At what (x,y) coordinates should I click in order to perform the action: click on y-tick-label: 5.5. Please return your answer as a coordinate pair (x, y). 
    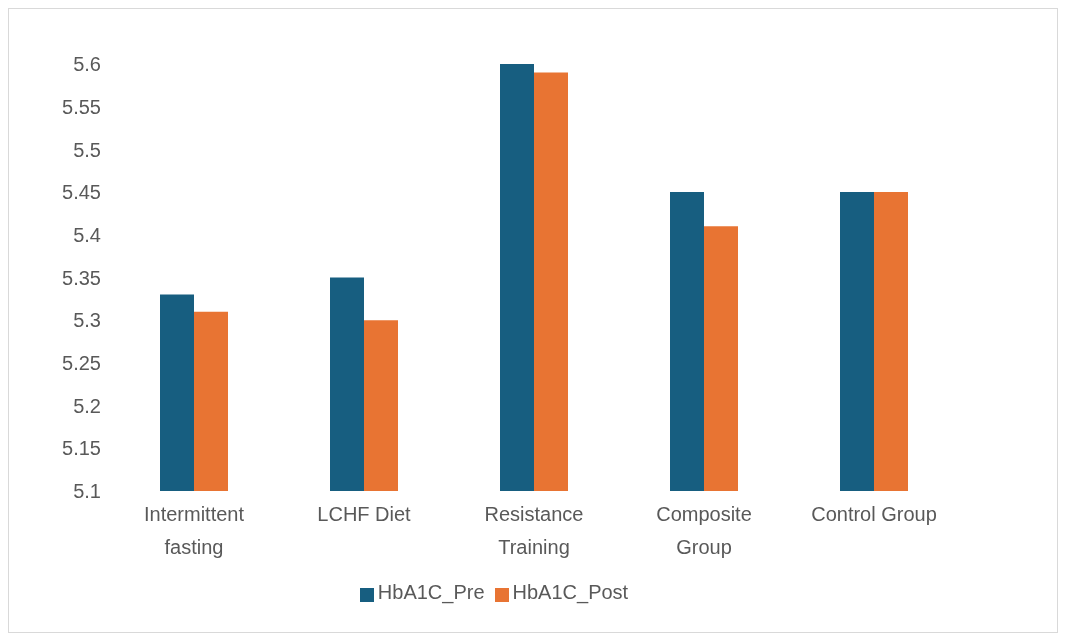
    Looking at the image, I should click on (87, 149).